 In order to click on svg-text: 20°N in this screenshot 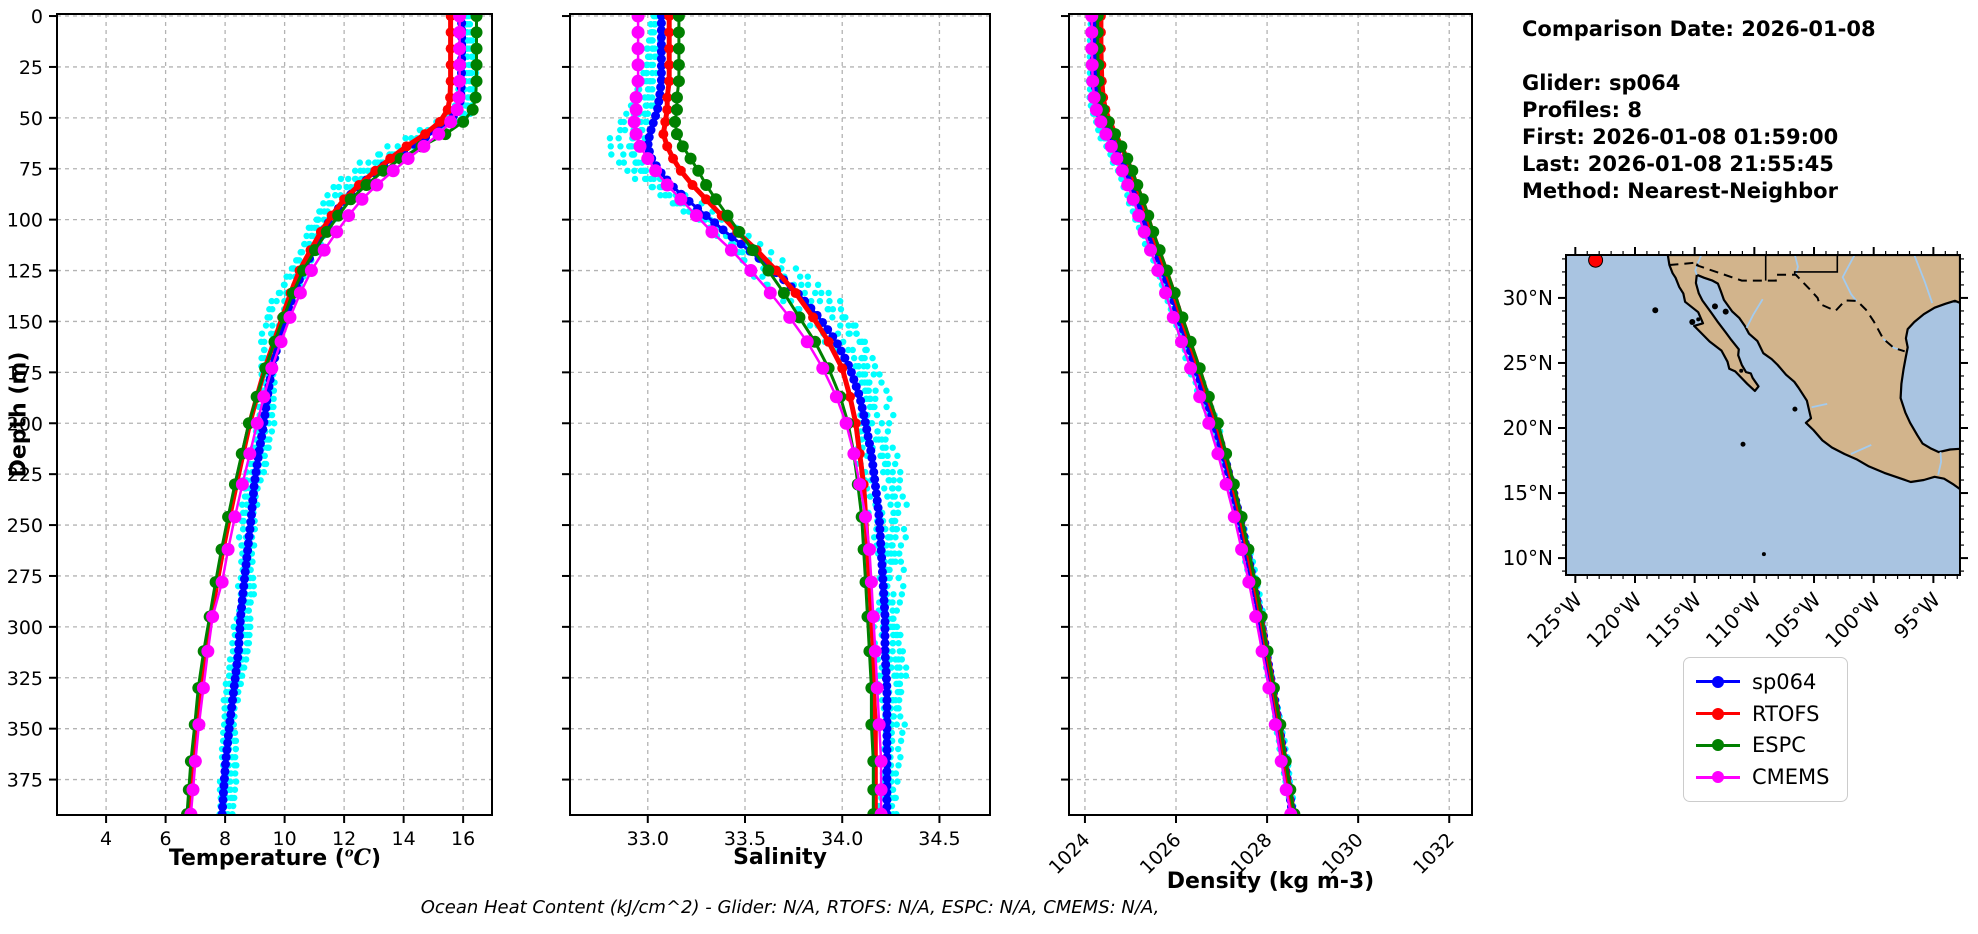, I will do `click(1528, 428)`.